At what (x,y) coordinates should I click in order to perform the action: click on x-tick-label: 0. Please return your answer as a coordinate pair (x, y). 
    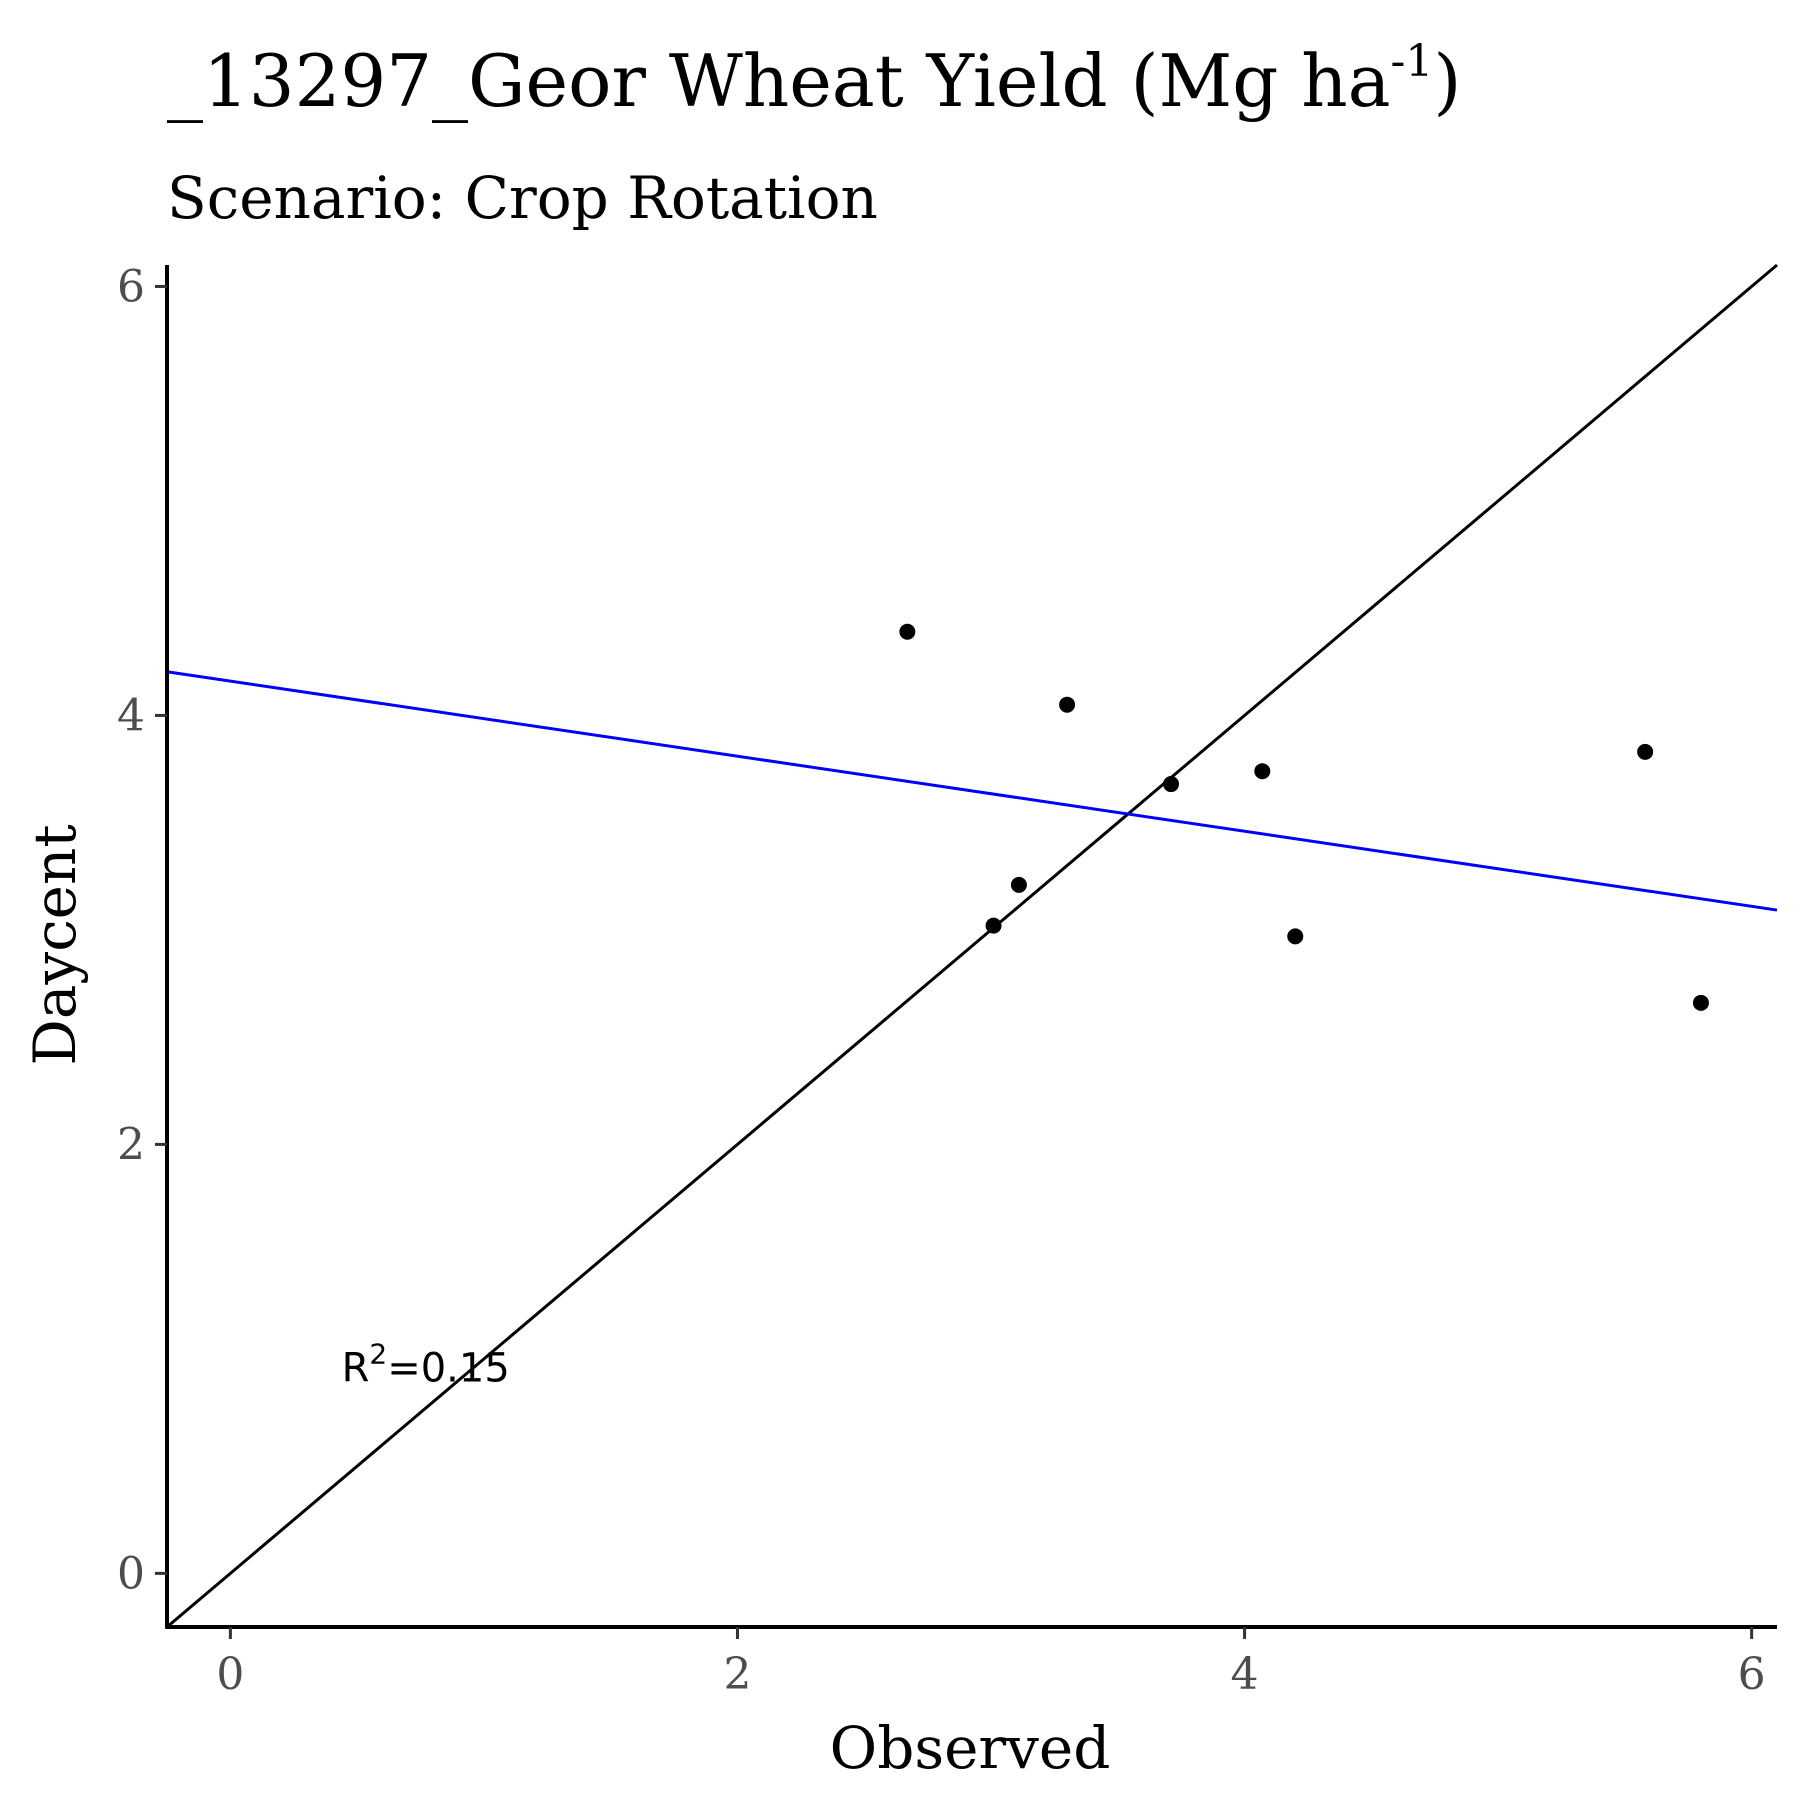
    Looking at the image, I should click on (230, 1674).